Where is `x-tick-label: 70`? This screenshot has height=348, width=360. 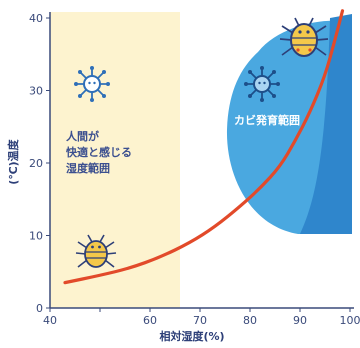 x-tick-label: 70 is located at coordinates (200, 320).